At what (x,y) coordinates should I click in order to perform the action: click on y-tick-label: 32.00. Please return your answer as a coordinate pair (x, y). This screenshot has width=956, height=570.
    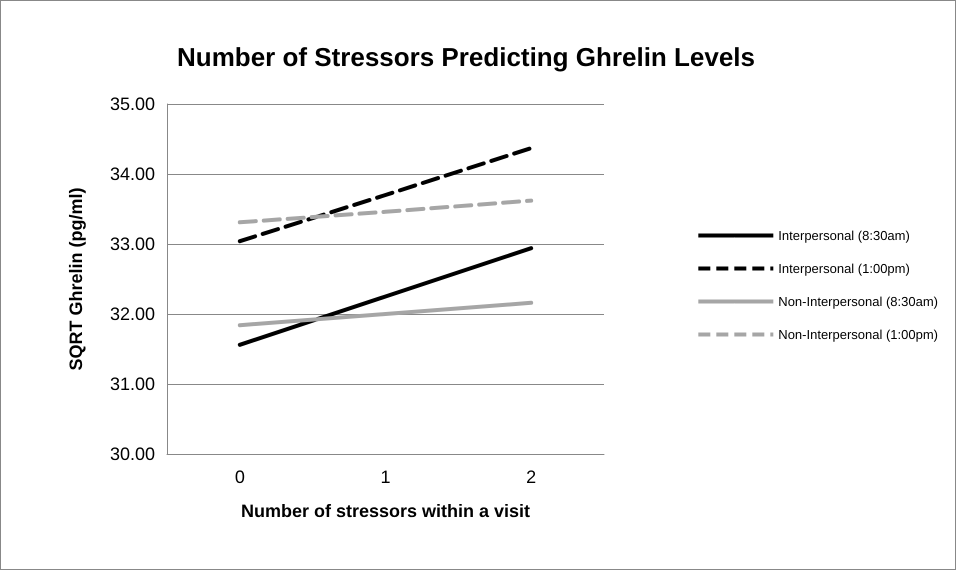
    Looking at the image, I should click on (132, 314).